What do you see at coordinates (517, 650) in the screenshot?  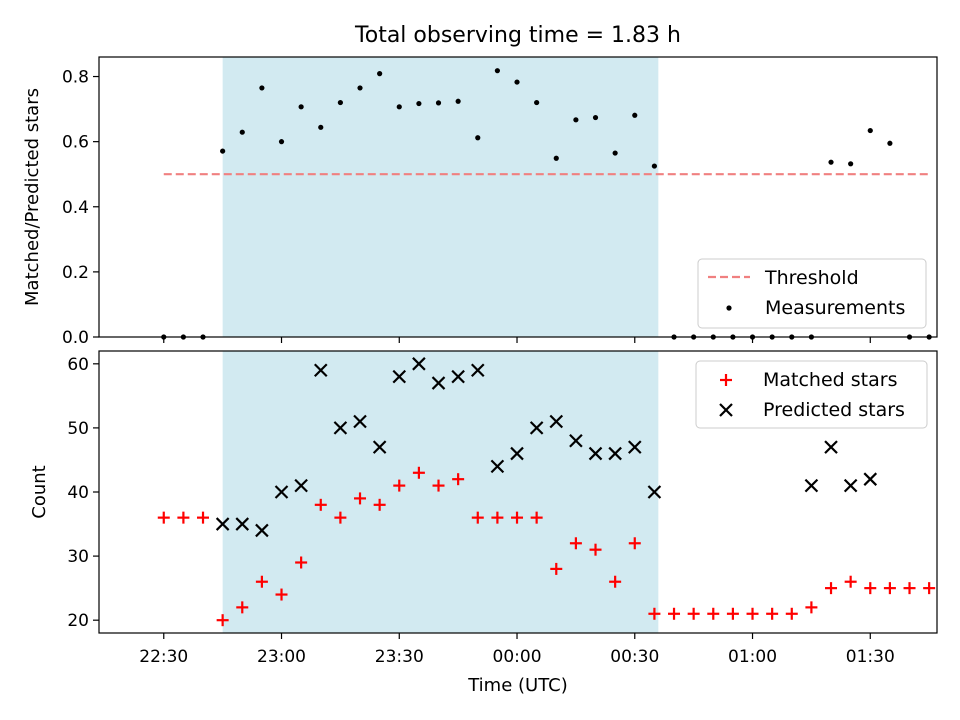 I see `bottom-x-ticks: 22:30 23:00 23:30 00:00 00:30 01:00 01:30` at bounding box center [517, 650].